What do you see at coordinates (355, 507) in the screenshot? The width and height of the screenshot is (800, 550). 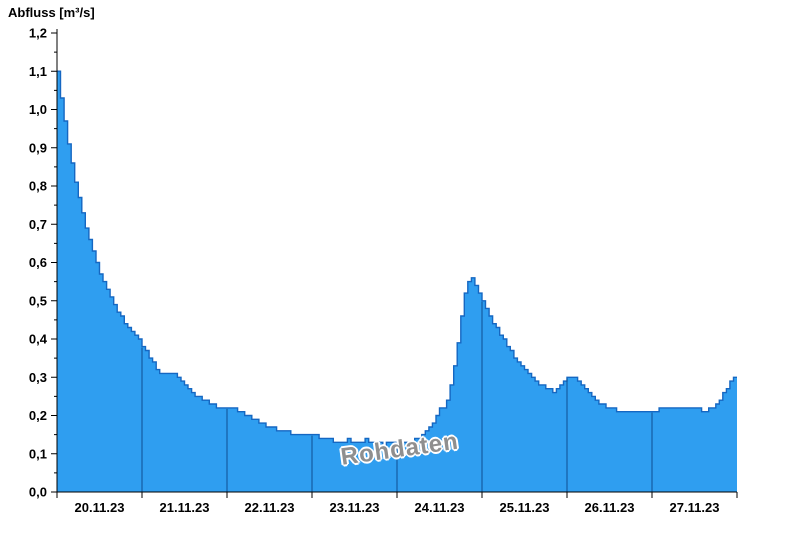 I see `x-axis-tick-label: 23.11.23` at bounding box center [355, 507].